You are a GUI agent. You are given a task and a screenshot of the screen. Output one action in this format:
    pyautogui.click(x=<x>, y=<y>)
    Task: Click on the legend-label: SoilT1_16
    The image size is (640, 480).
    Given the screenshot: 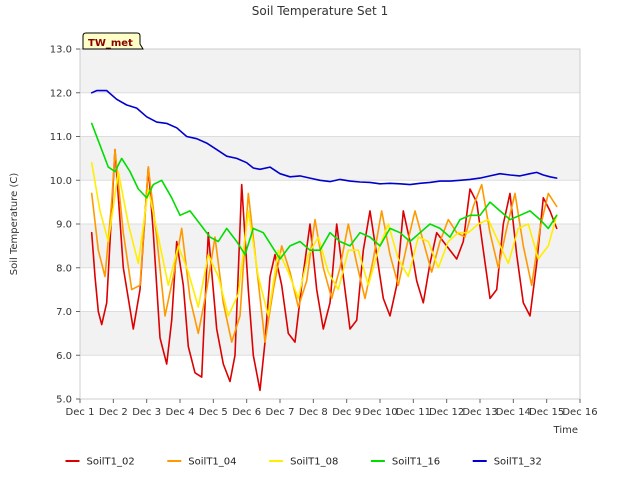 What is the action you would take?
    pyautogui.click(x=416, y=462)
    